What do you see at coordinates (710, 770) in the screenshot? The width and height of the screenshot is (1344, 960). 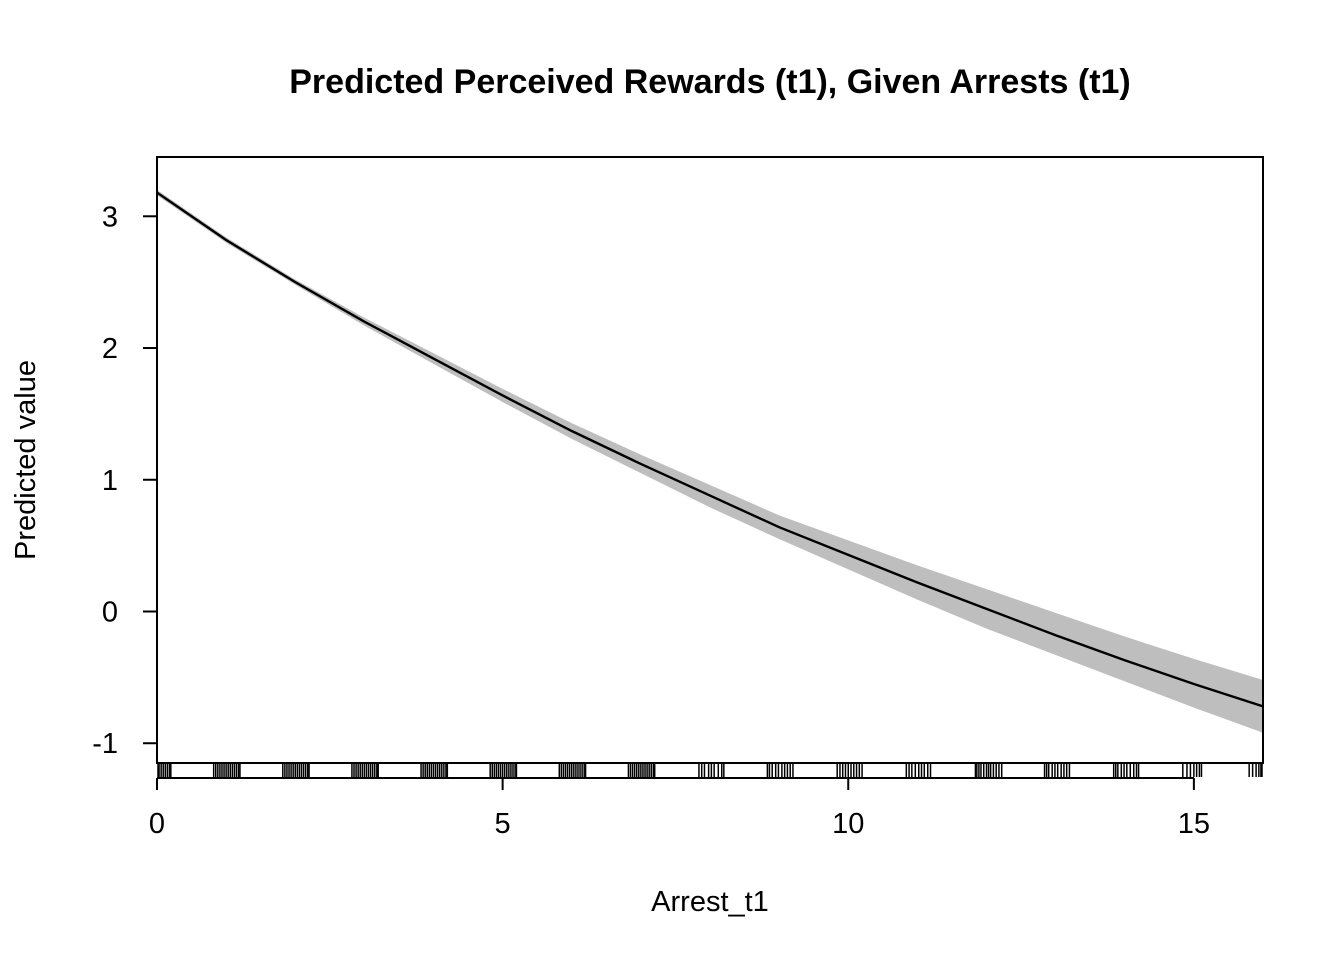 I see `rug-group` at bounding box center [710, 770].